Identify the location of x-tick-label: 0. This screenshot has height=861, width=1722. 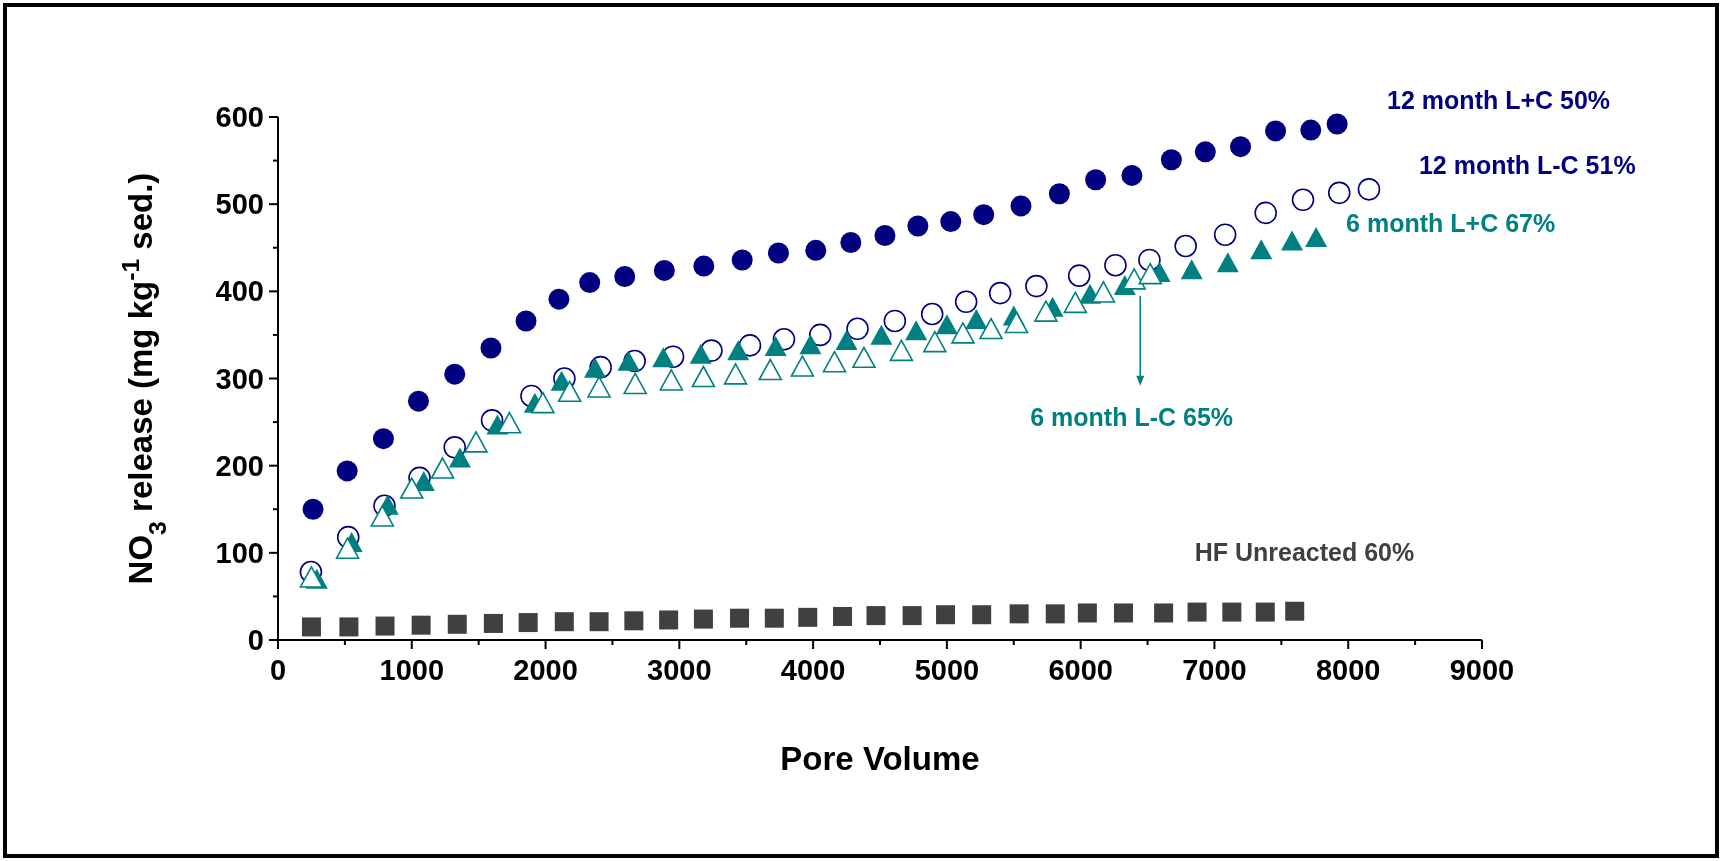
(278, 670).